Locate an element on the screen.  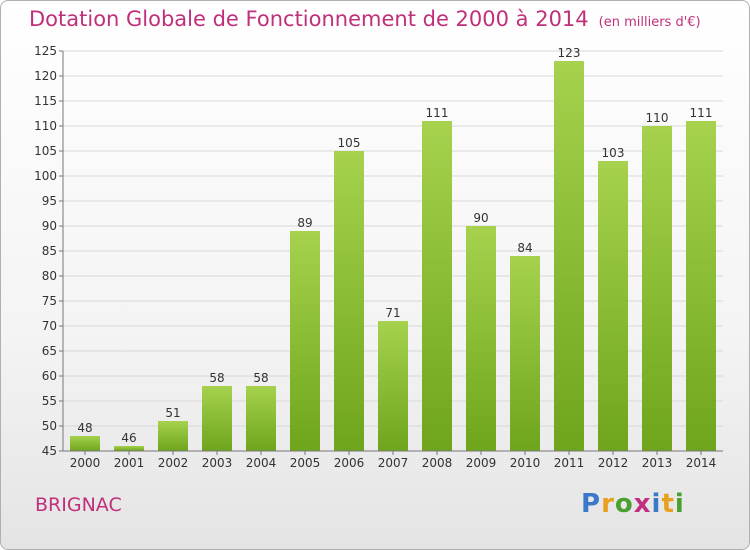
y-tick-label: 95 is located at coordinates (49, 201).